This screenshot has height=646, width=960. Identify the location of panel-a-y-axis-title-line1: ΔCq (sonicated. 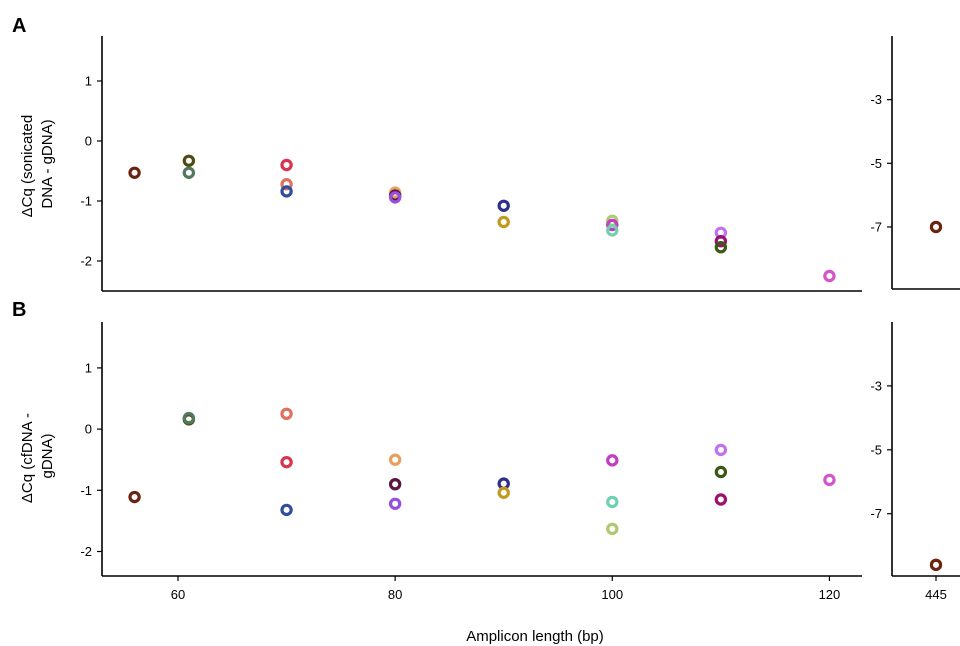
(27, 166).